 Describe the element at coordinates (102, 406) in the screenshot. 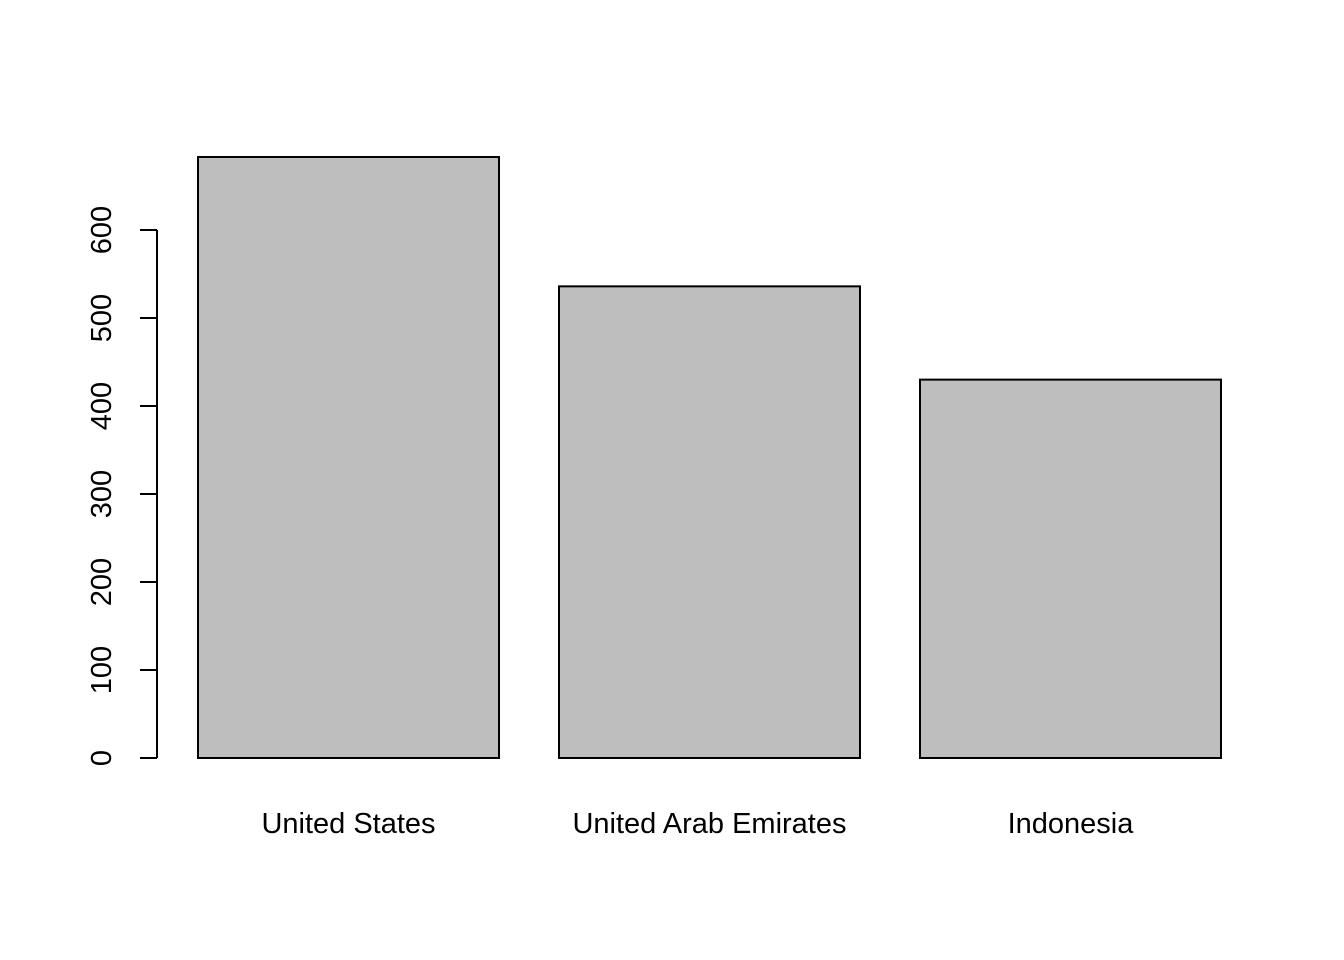

I see `y-tick-label-400: 400` at that location.